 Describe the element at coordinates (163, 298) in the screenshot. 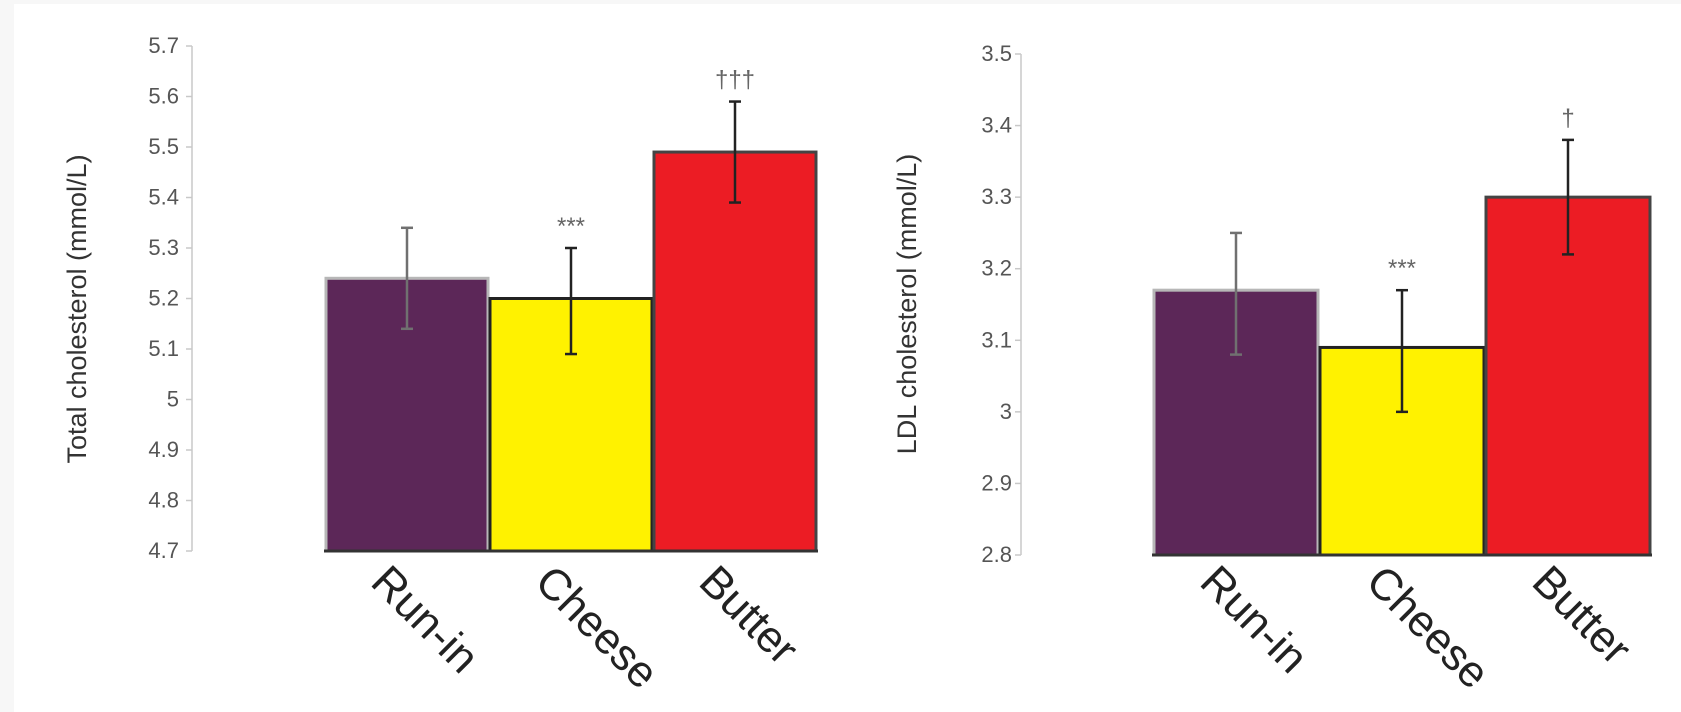

I see `y-tick-label: 5.2` at that location.